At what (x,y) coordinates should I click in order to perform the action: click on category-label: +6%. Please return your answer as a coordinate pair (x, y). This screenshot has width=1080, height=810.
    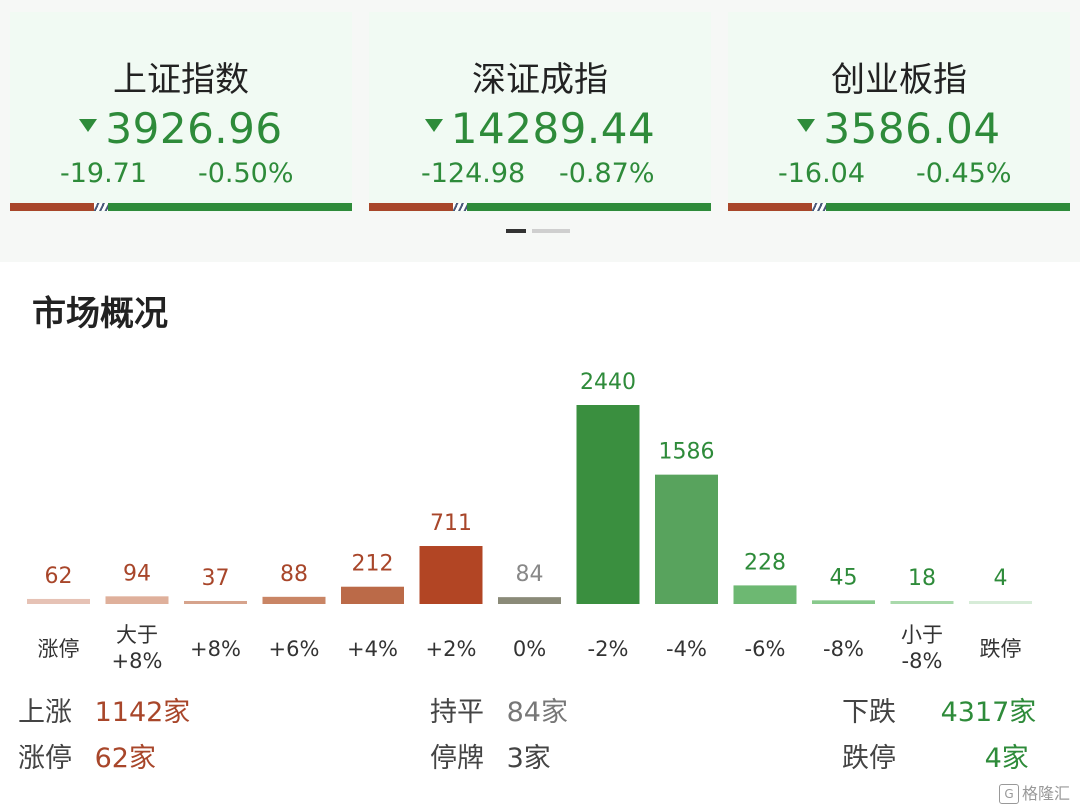
    Looking at the image, I should click on (294, 649).